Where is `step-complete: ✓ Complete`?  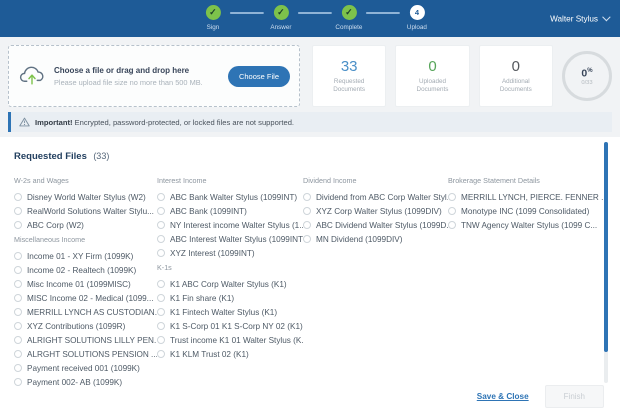
step-complete: ✓ Complete is located at coordinates (349, 18).